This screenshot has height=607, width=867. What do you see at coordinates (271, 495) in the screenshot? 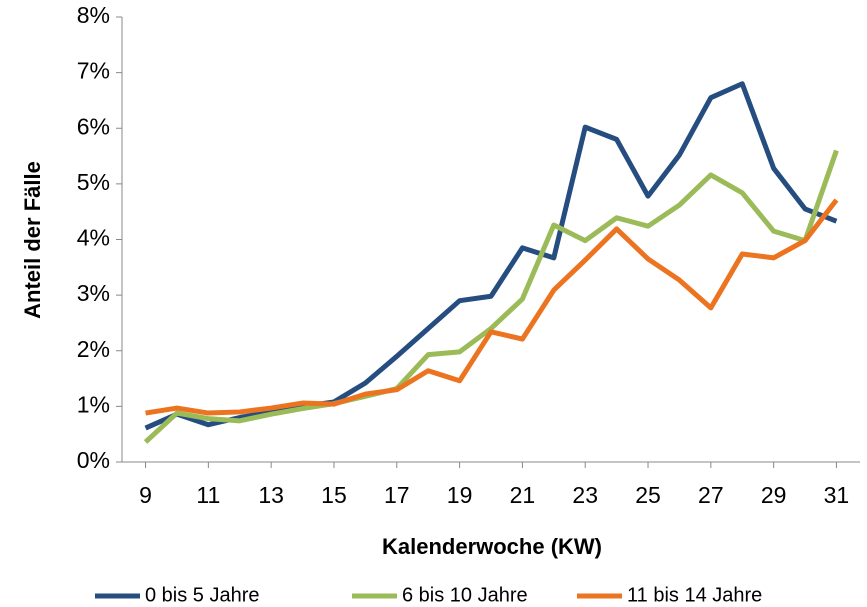
I see `x-tick-label: 13` at bounding box center [271, 495].